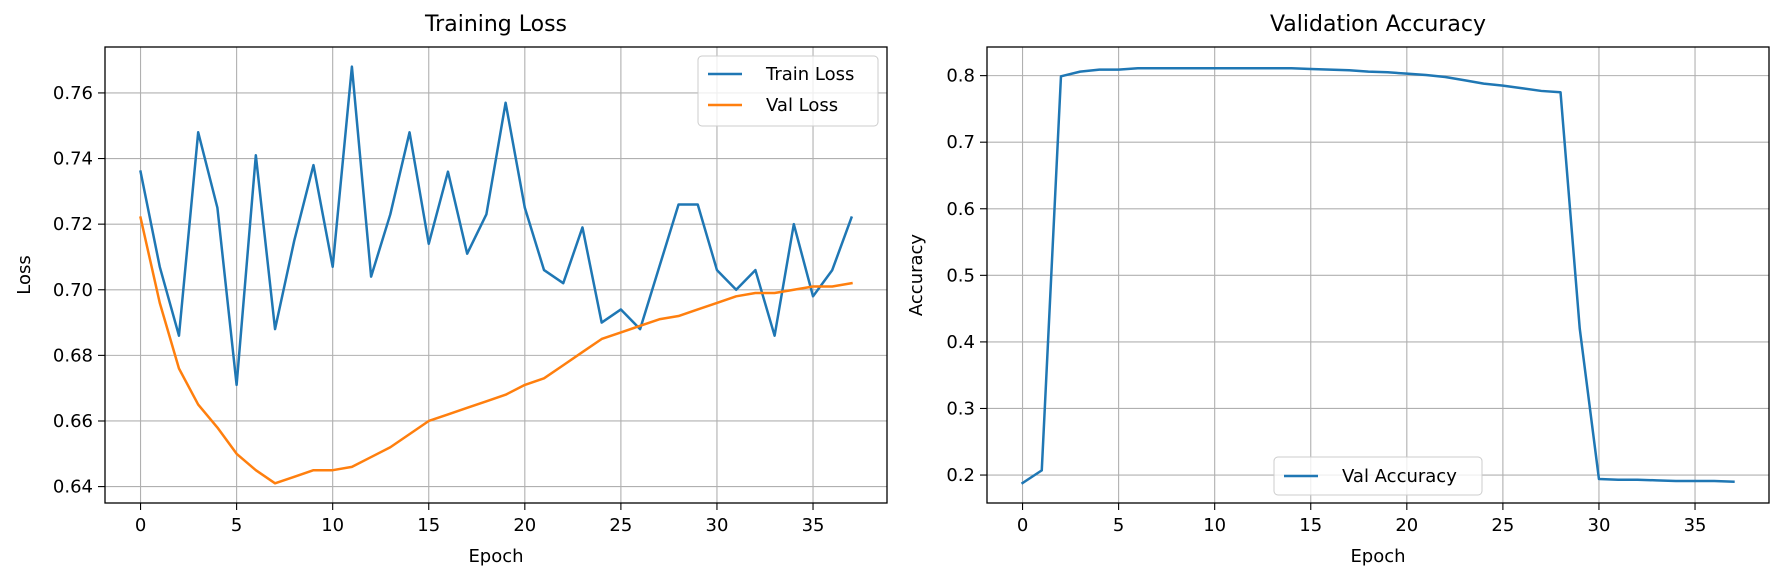 This screenshot has width=1784, height=581. I want to click on y-tick-label: 0.2, so click(960, 475).